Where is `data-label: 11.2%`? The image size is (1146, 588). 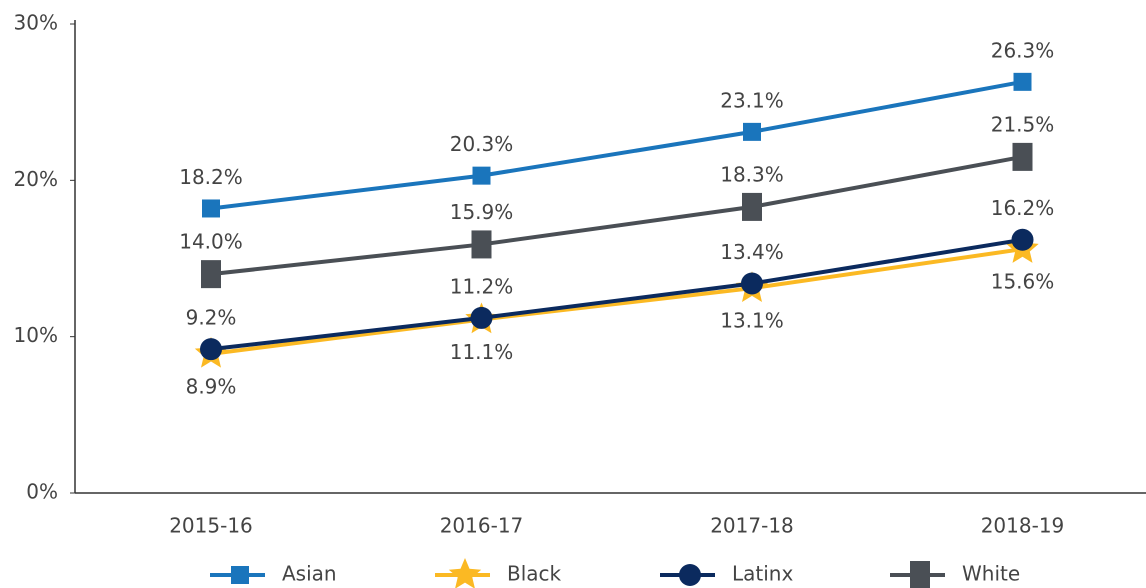
data-label: 11.2% is located at coordinates (482, 286).